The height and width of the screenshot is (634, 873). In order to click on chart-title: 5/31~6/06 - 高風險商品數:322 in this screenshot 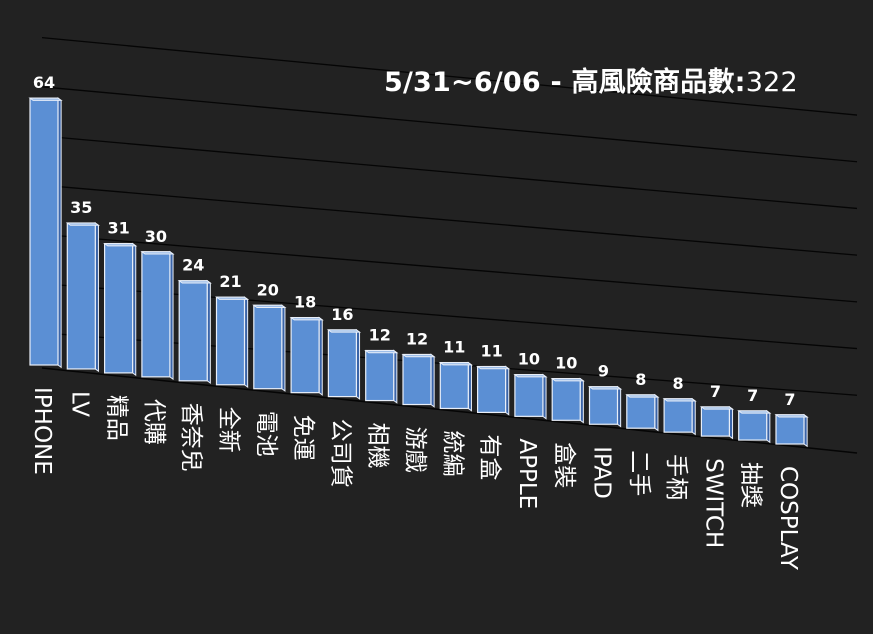, I will do `click(591, 79)`.